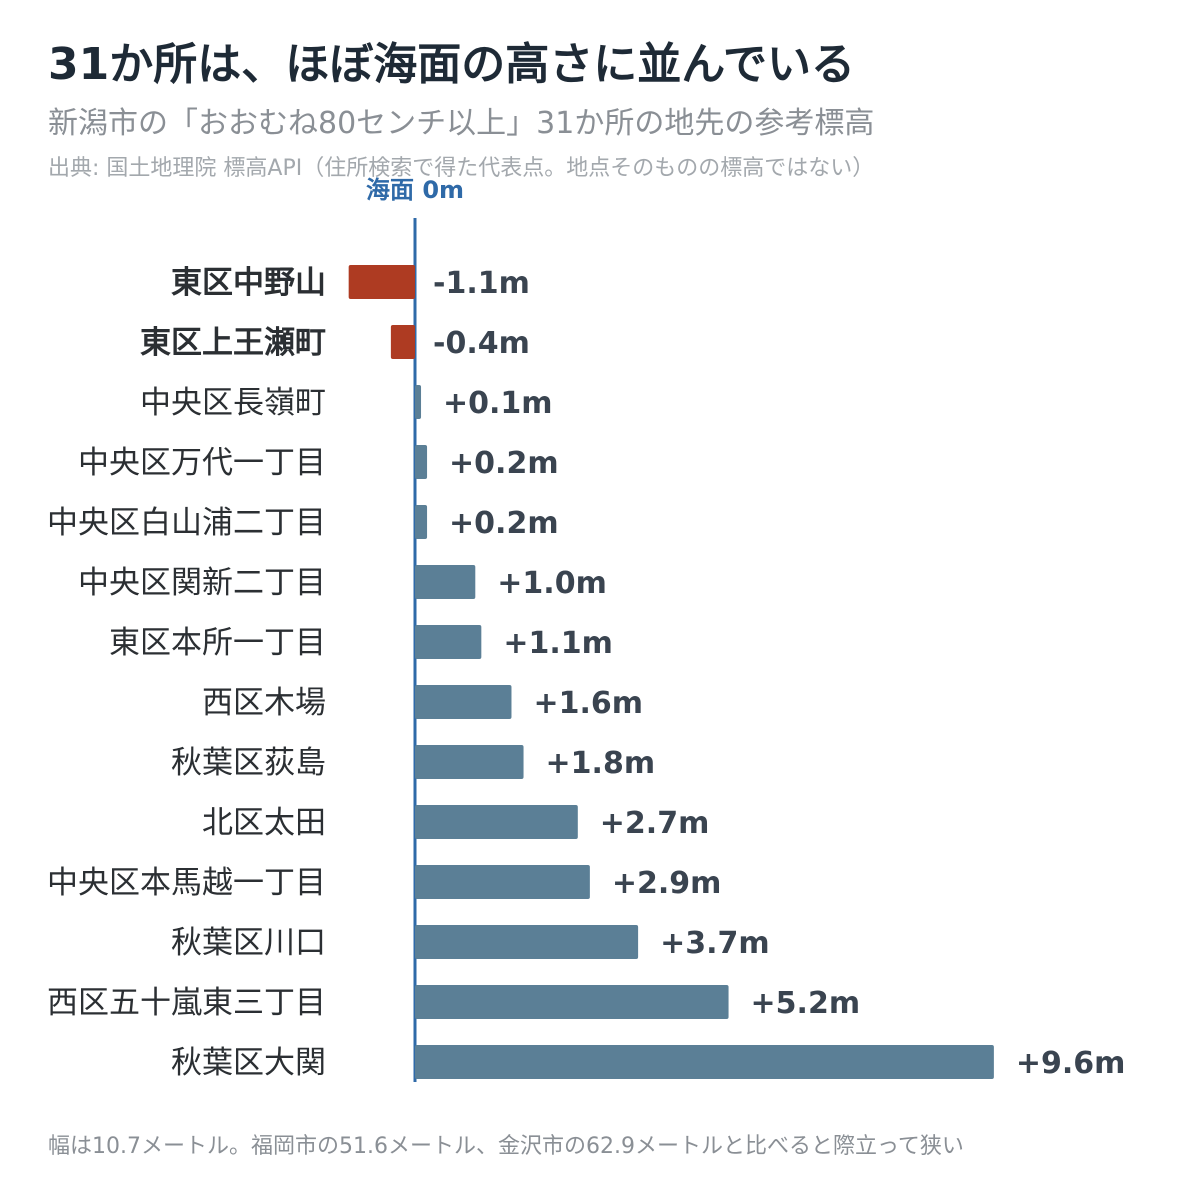 The height and width of the screenshot is (1188, 1200). Describe the element at coordinates (481, 343) in the screenshot. I see `value-label: -0.4m` at that location.